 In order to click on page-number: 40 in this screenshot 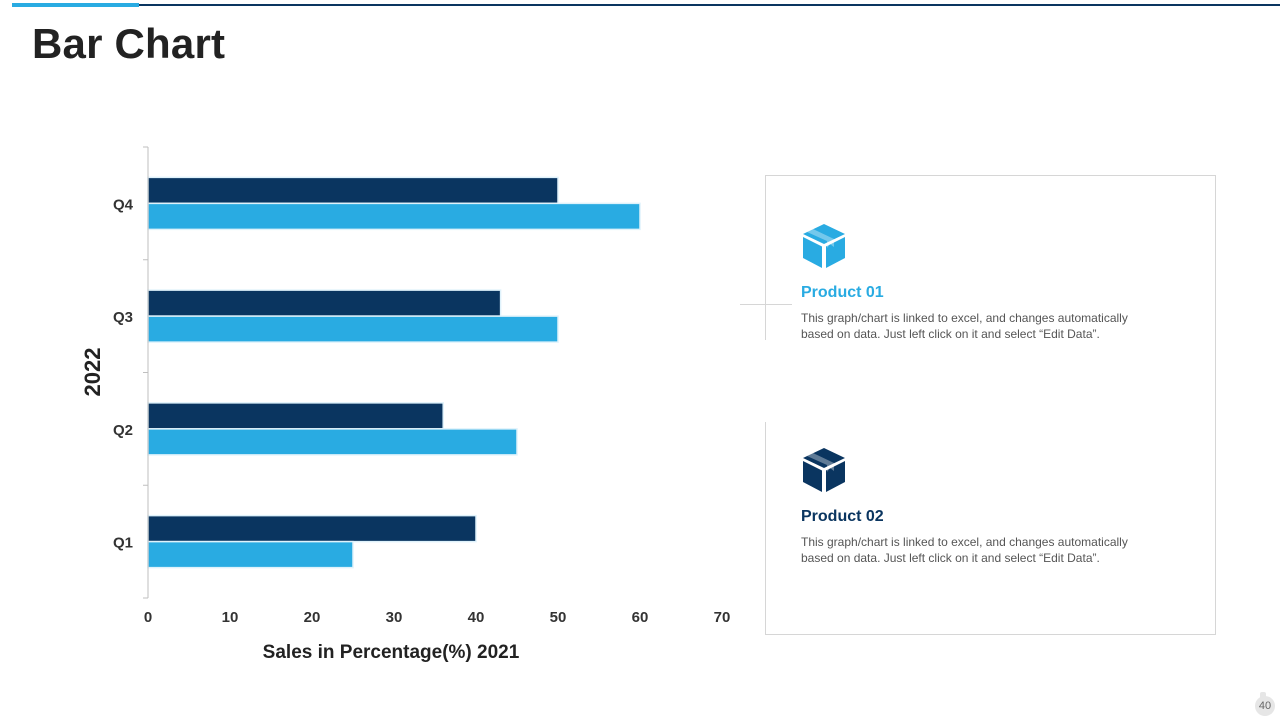, I will do `click(1265, 706)`.